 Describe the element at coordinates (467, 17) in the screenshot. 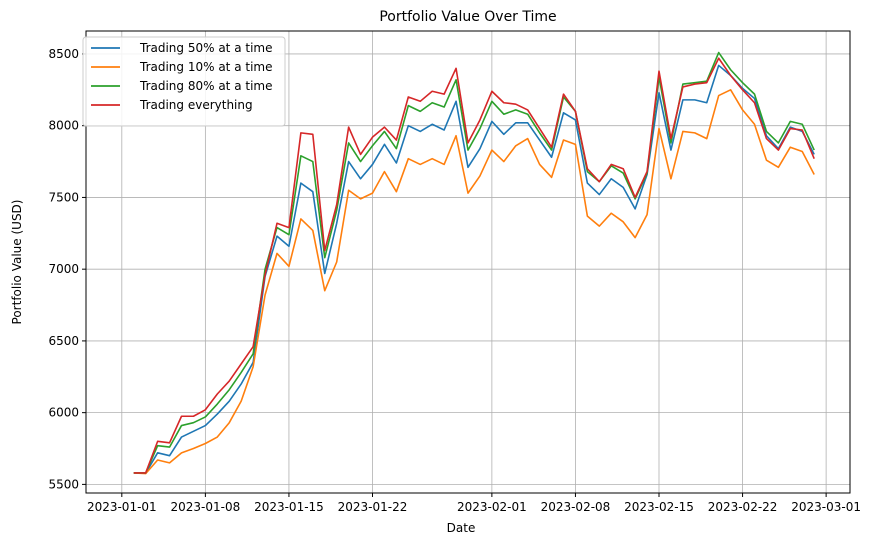

I see `chart-title: Portfolio Value Over Time` at that location.